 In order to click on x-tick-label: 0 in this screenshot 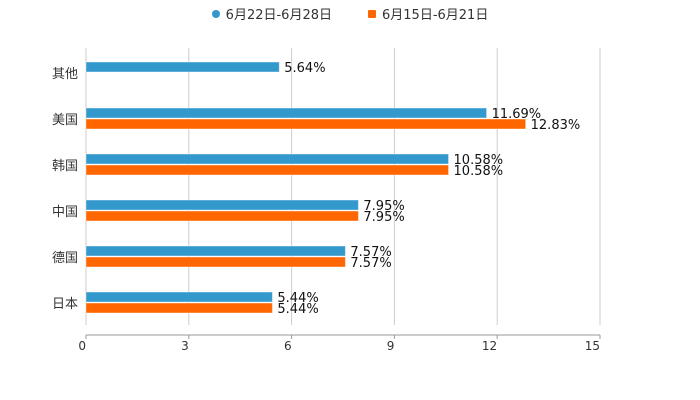, I will do `click(82, 346)`.